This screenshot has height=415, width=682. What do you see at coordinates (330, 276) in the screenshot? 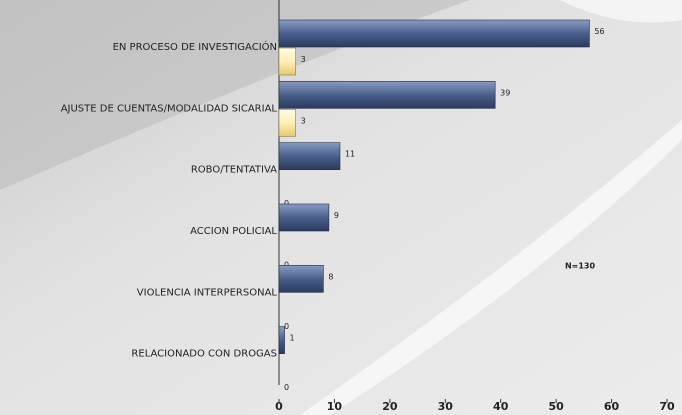
I see `value-label: 8` at bounding box center [330, 276].